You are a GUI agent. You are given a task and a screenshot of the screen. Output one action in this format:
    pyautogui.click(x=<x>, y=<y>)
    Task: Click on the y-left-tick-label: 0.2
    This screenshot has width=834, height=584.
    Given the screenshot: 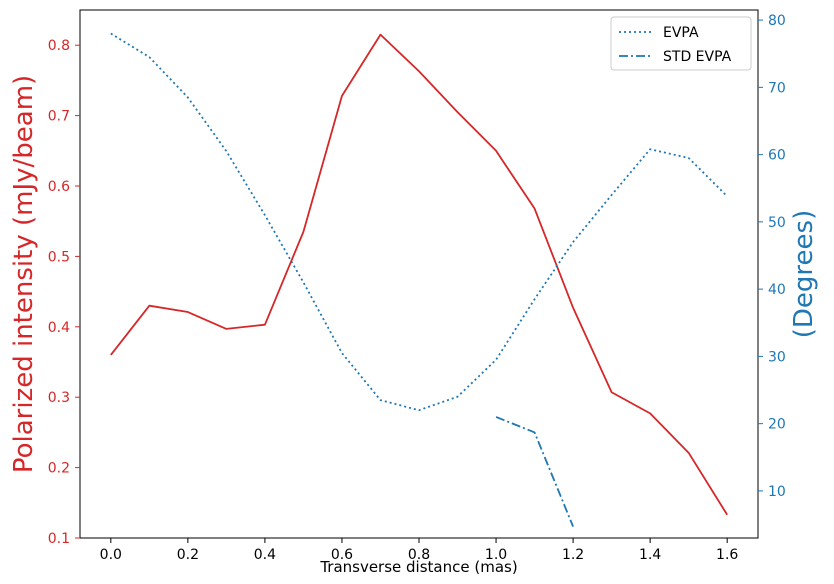 What is the action you would take?
    pyautogui.click(x=59, y=469)
    